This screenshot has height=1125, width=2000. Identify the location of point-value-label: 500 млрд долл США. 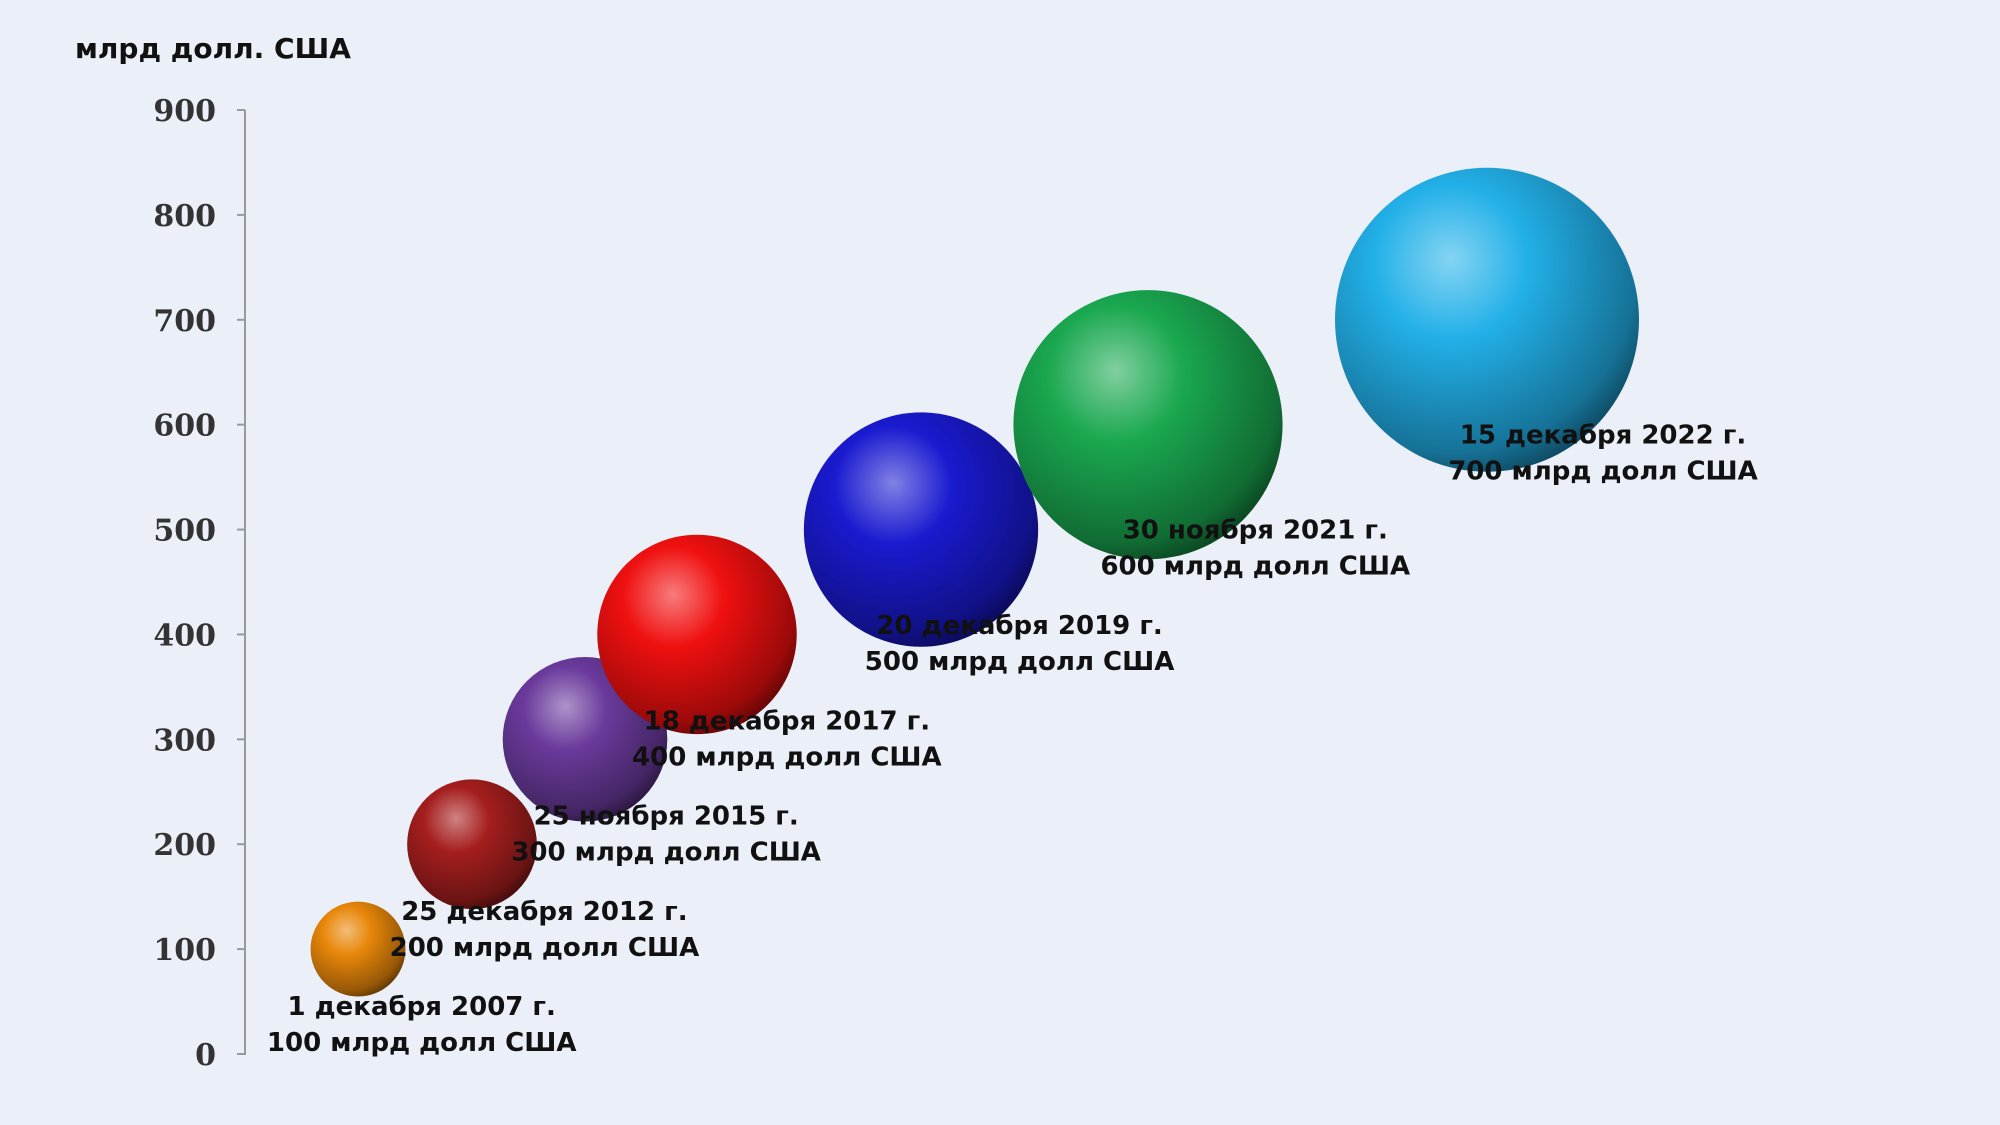
(1020, 662).